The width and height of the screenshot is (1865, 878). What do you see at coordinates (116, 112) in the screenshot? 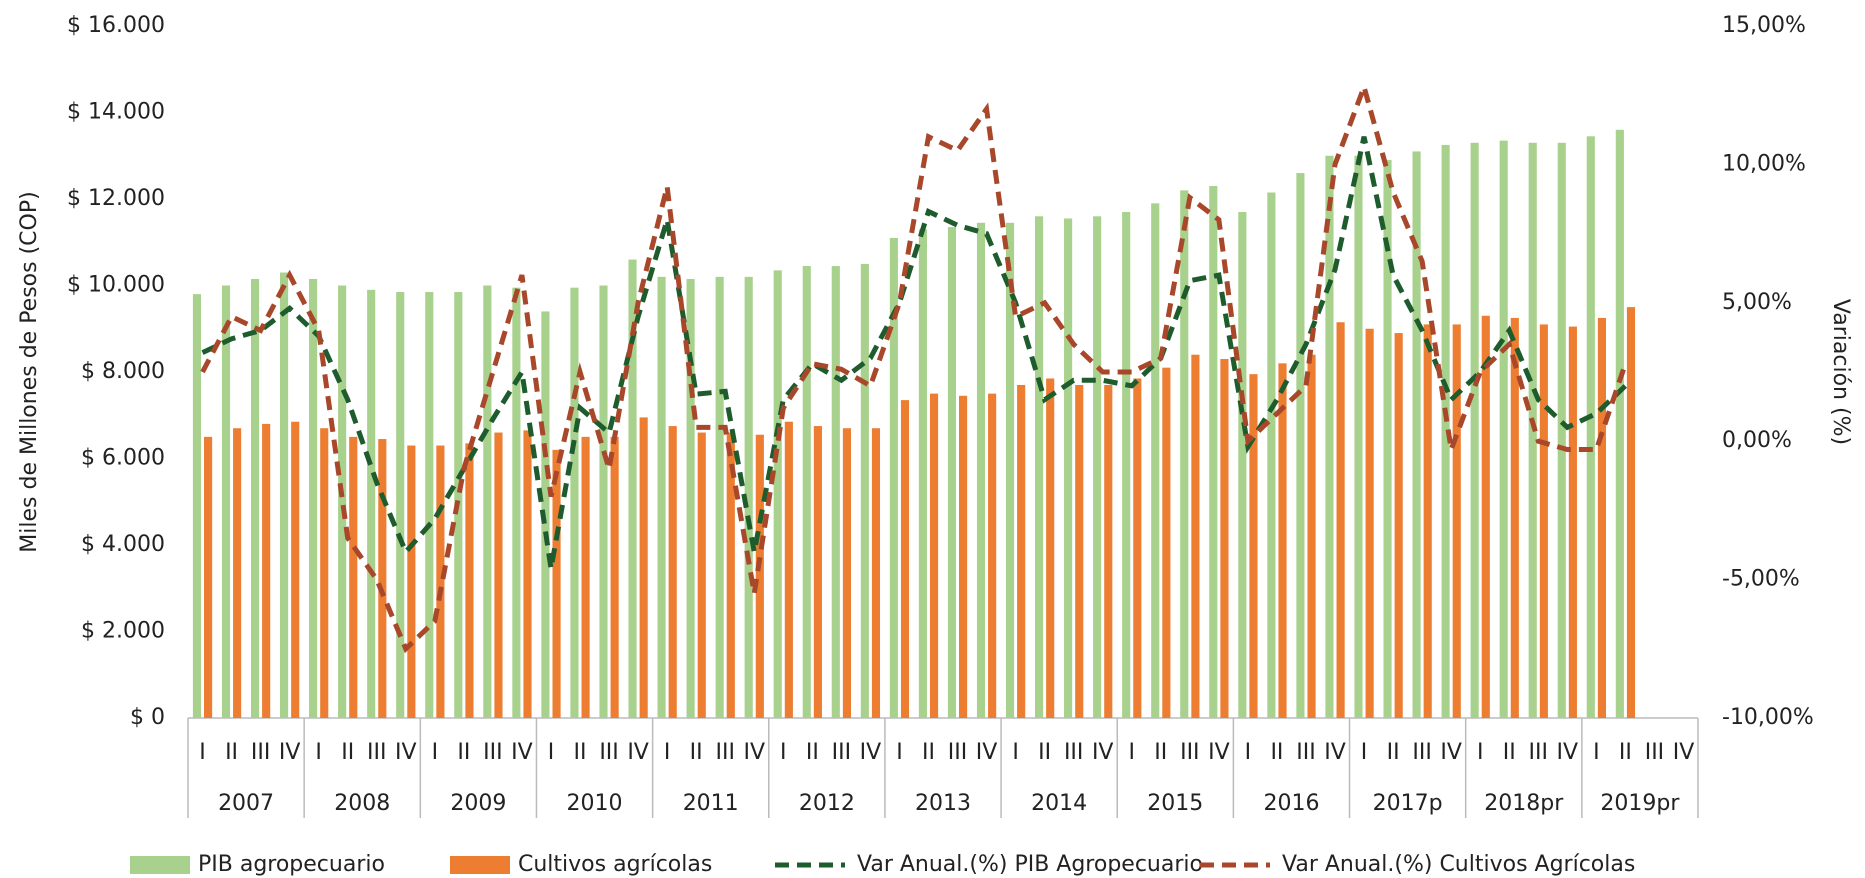
I see `y-tick-label: $ 14.000` at bounding box center [116, 112].